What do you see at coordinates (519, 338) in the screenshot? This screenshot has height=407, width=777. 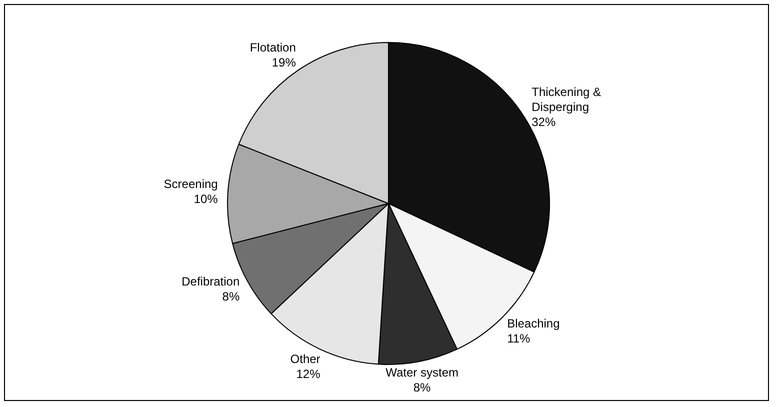 I see `data-label: 11%` at bounding box center [519, 338].